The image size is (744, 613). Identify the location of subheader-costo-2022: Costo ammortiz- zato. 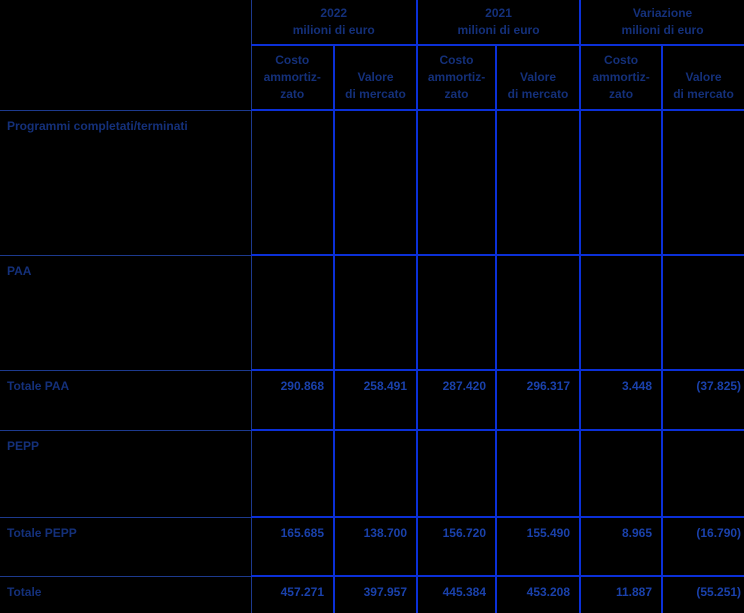
(292, 78).